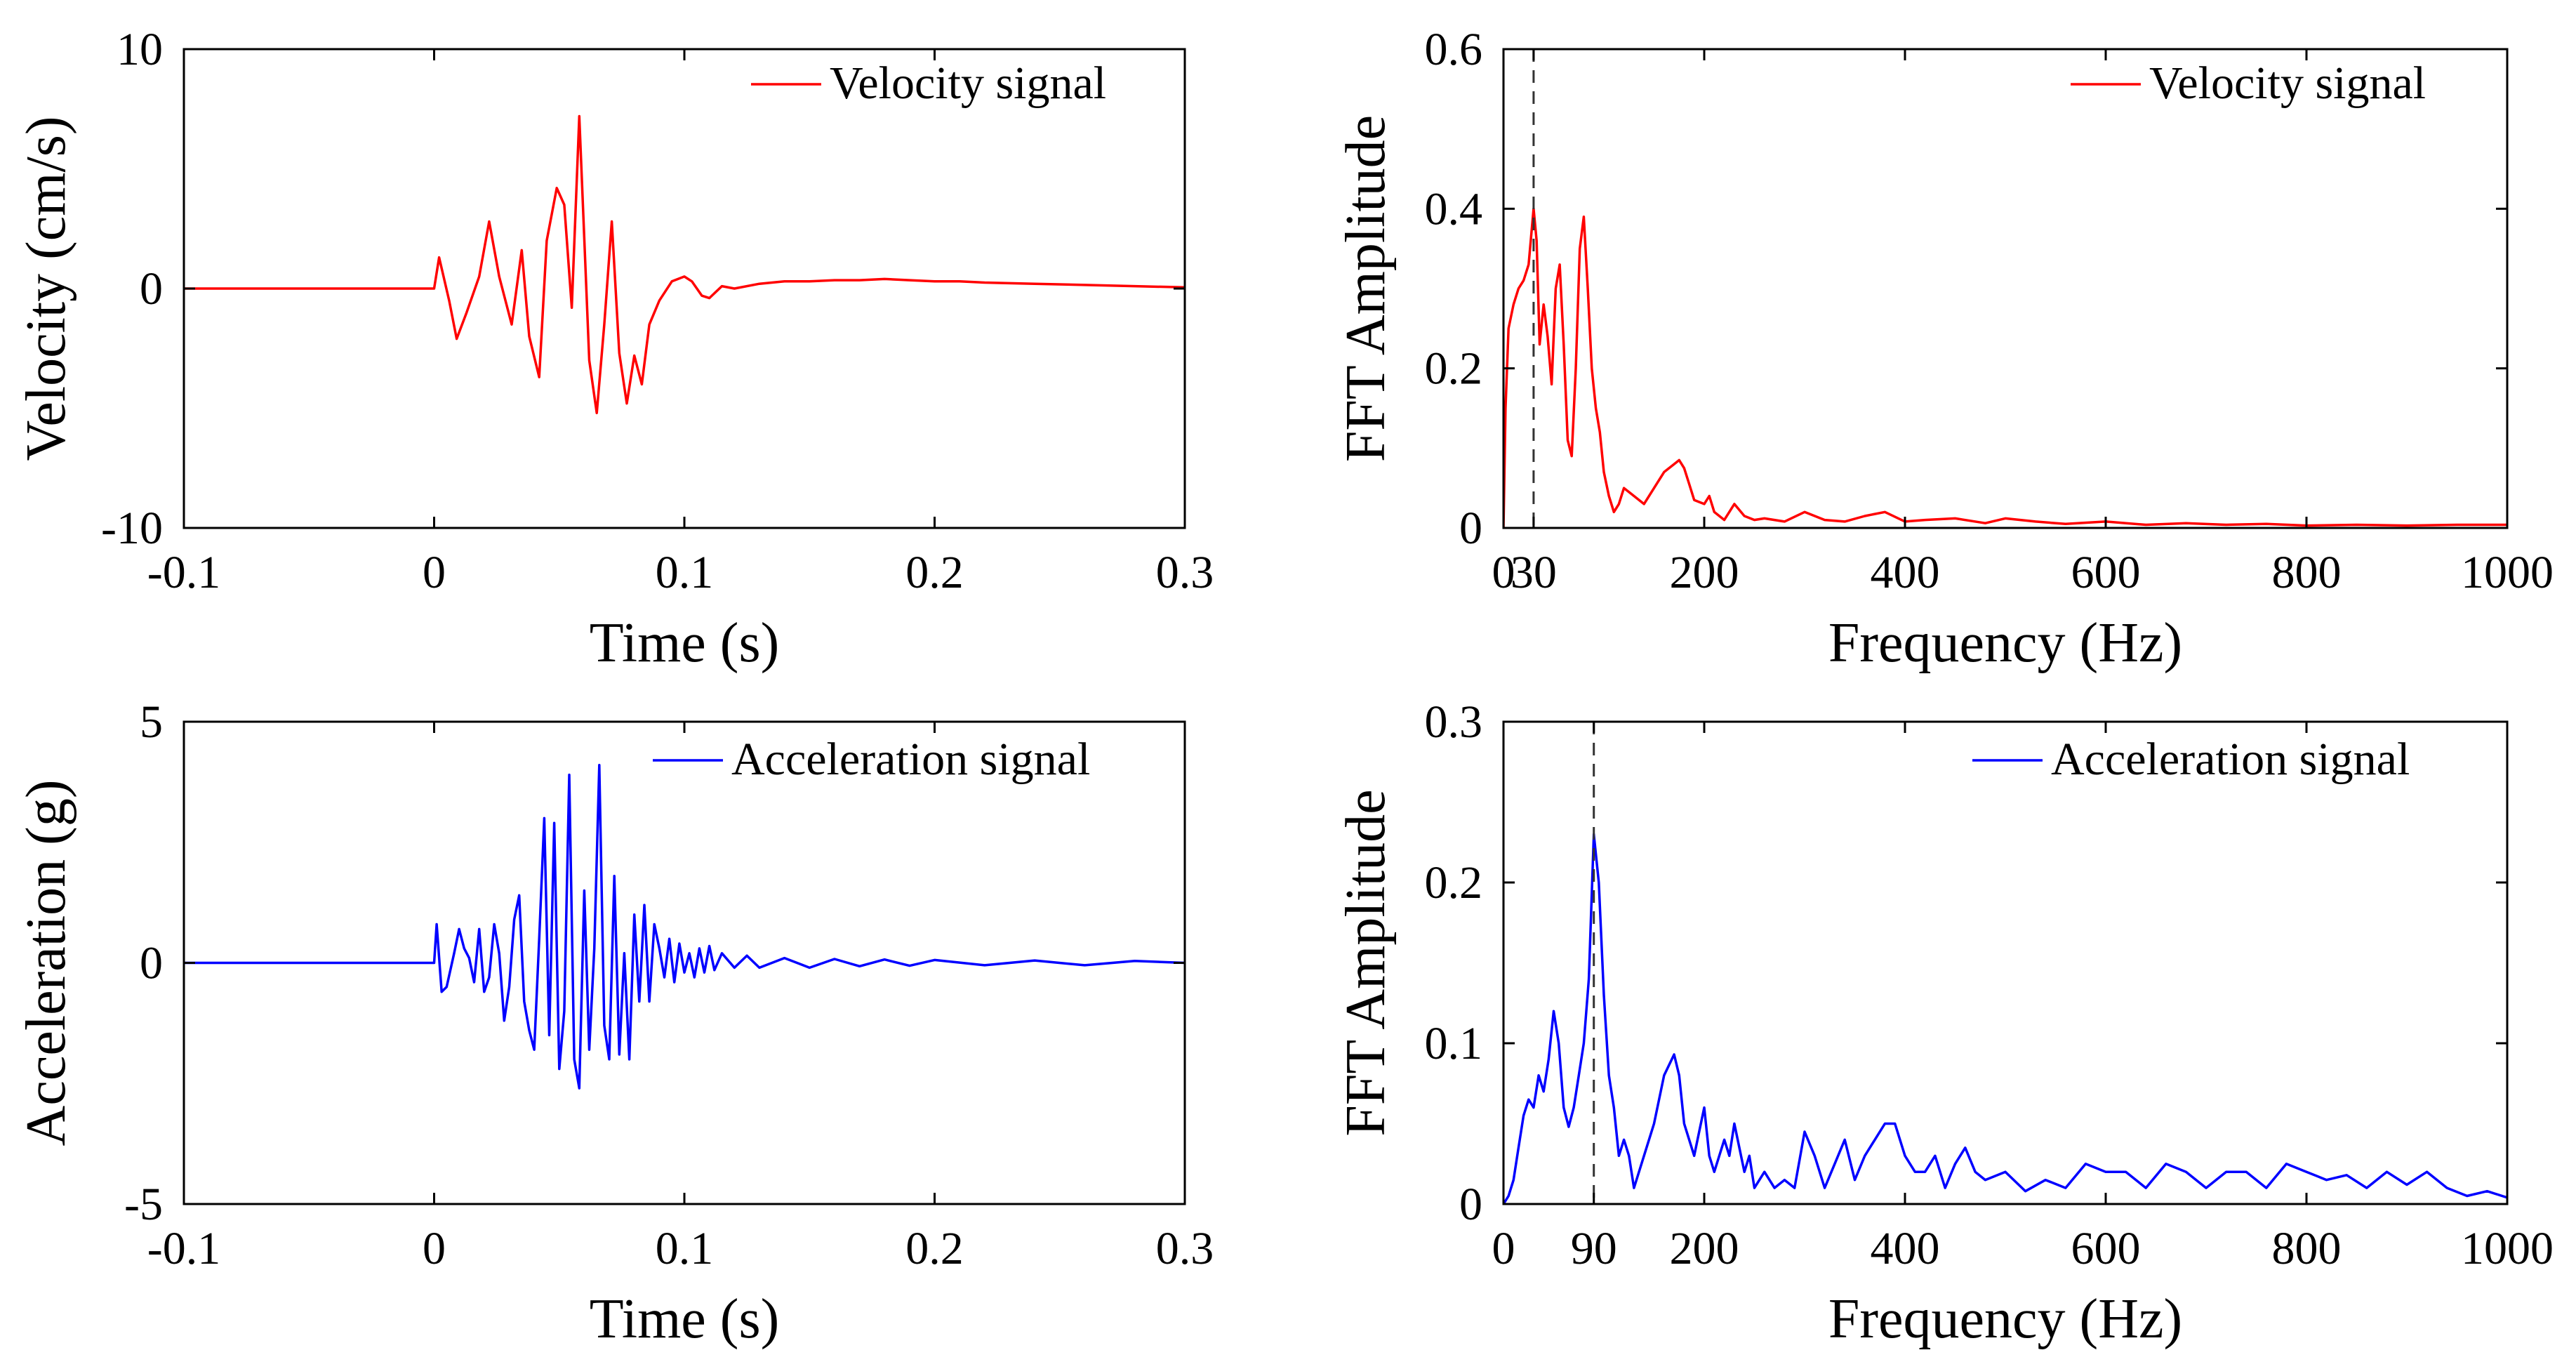 The height and width of the screenshot is (1369, 2576). Describe the element at coordinates (1454, 1044) in the screenshot. I see `y-tick-label: 0.1` at that location.